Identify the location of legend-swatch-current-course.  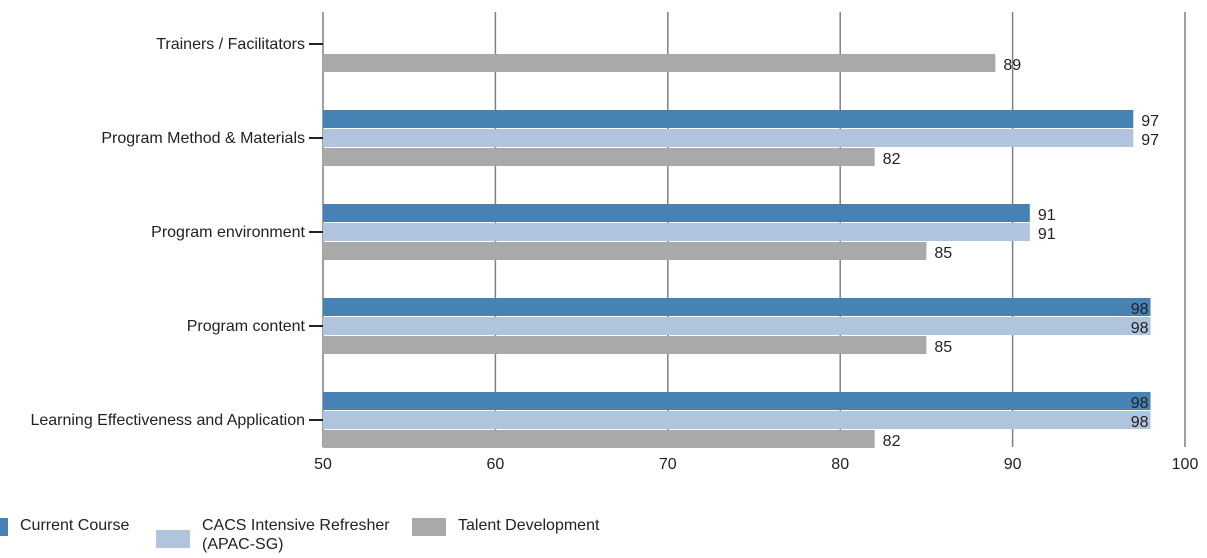
(4, 527).